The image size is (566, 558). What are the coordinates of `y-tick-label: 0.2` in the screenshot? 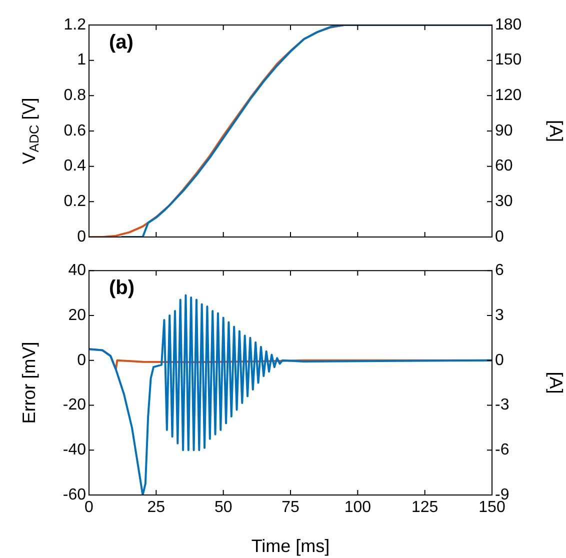 It's located at (75, 201).